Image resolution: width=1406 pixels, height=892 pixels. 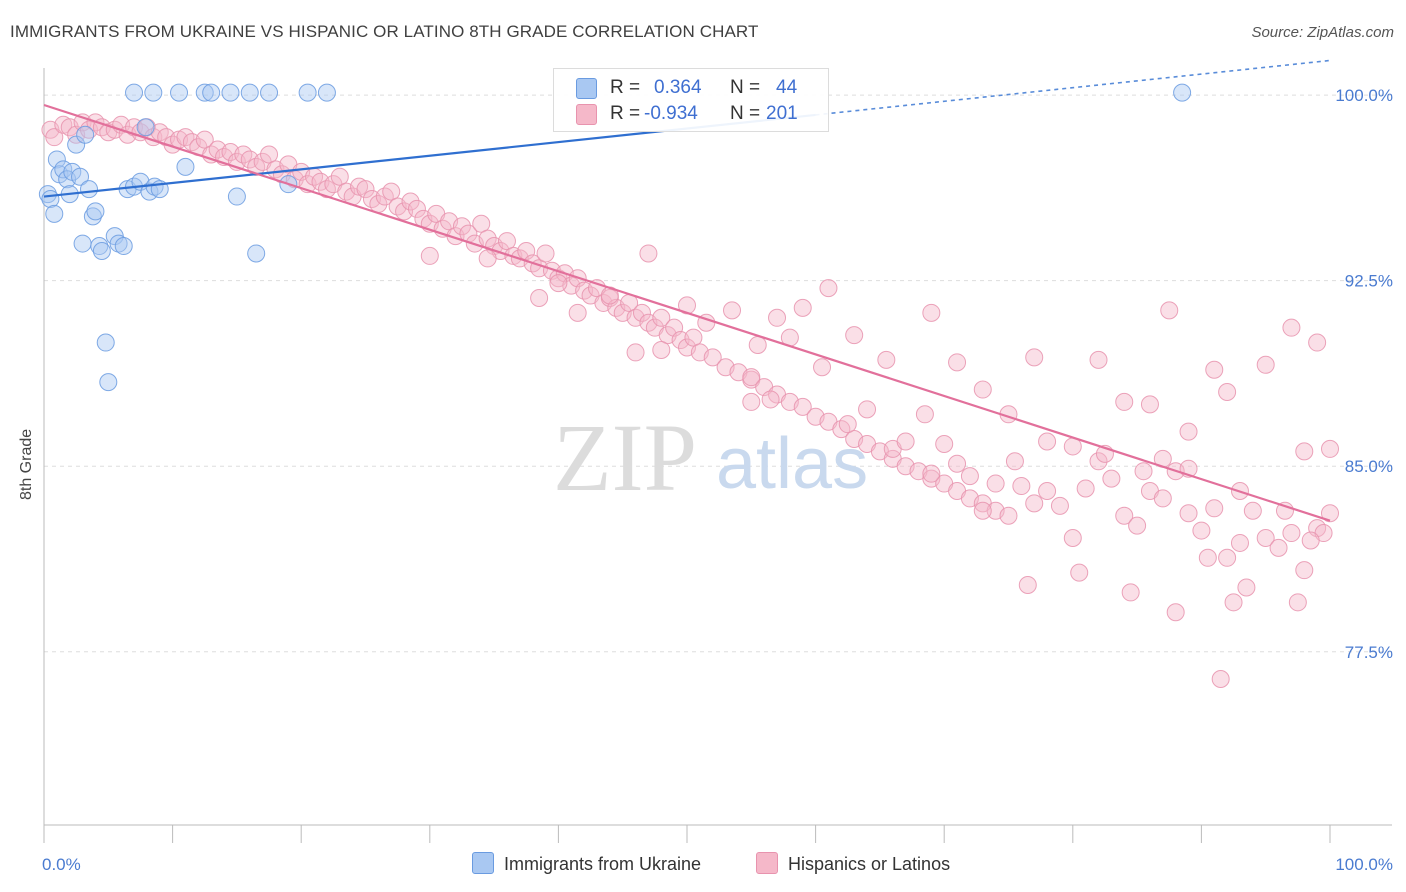 What do you see at coordinates (625, 457) in the screenshot?
I see `watermark-zip: ZIP` at bounding box center [625, 457].